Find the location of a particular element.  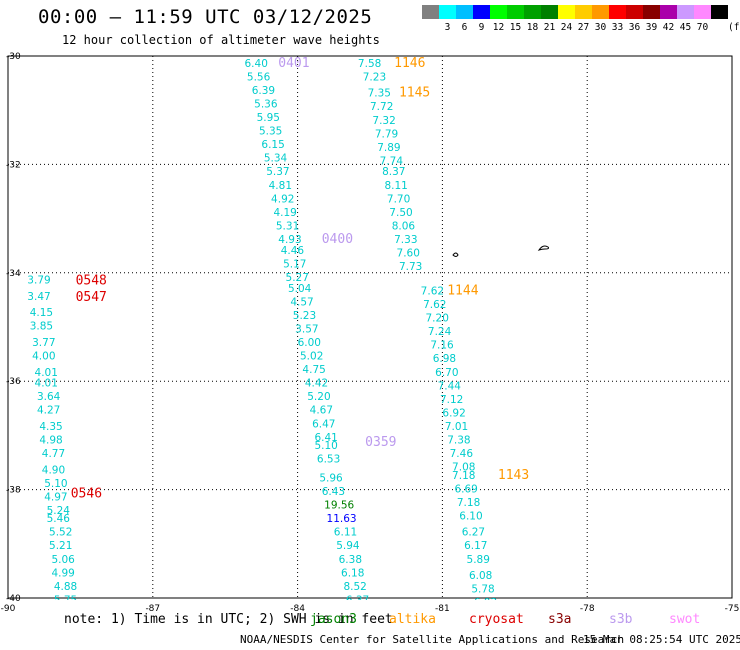

wave-height-value: 6.11 is located at coordinates (345, 533).